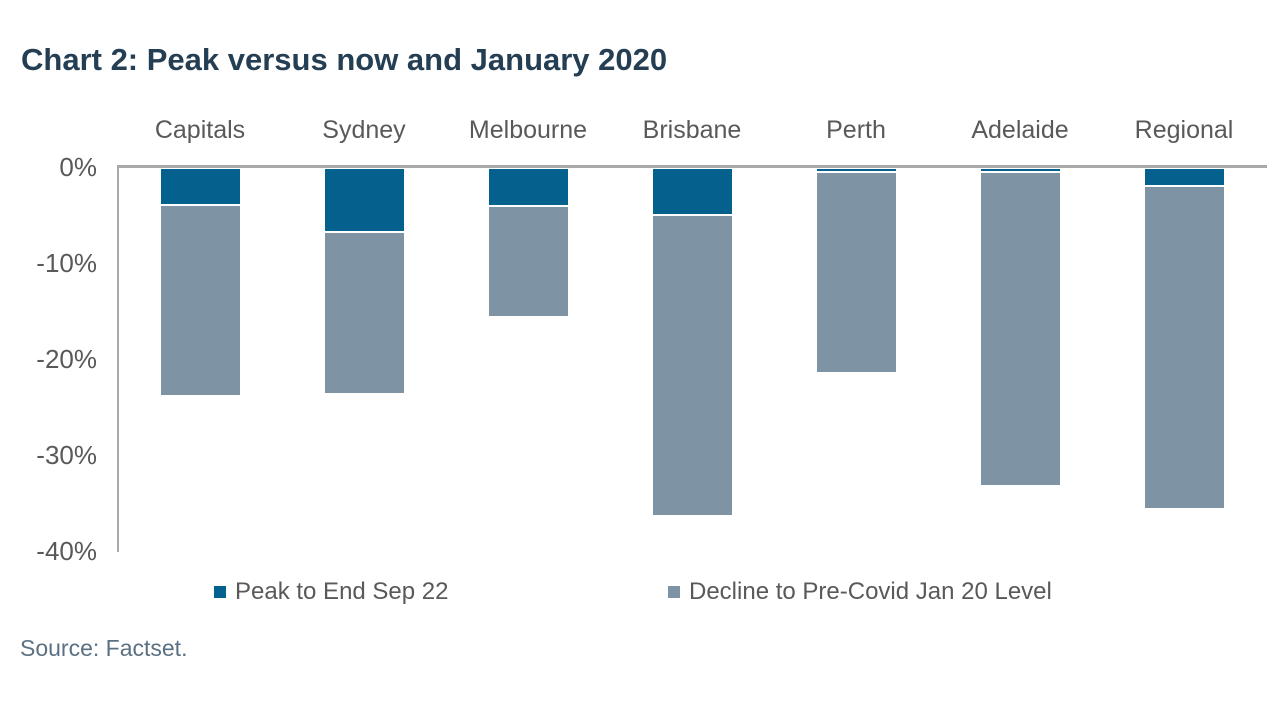 The width and height of the screenshot is (1280, 720). Describe the element at coordinates (528, 187) in the screenshot. I see `bar-segment-peak-melbourne` at that location.